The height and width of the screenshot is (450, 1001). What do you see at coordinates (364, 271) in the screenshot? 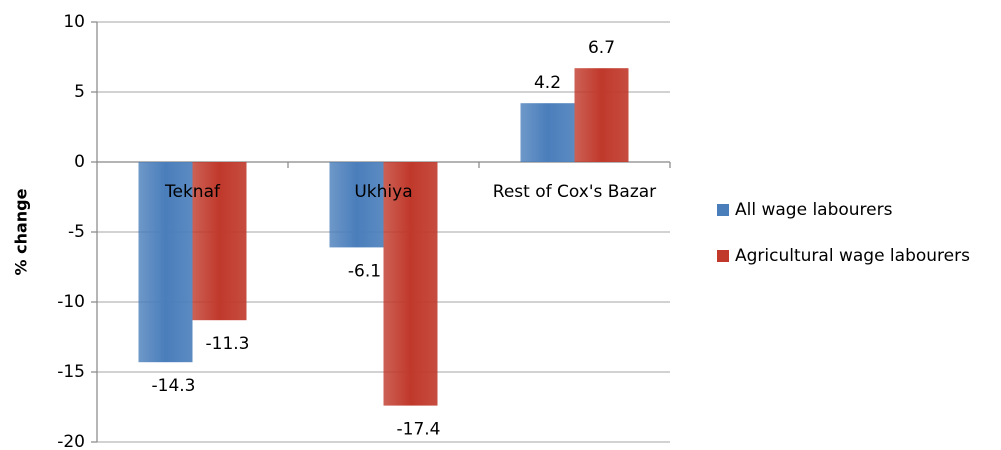
I see `data-label: -6.1` at bounding box center [364, 271].